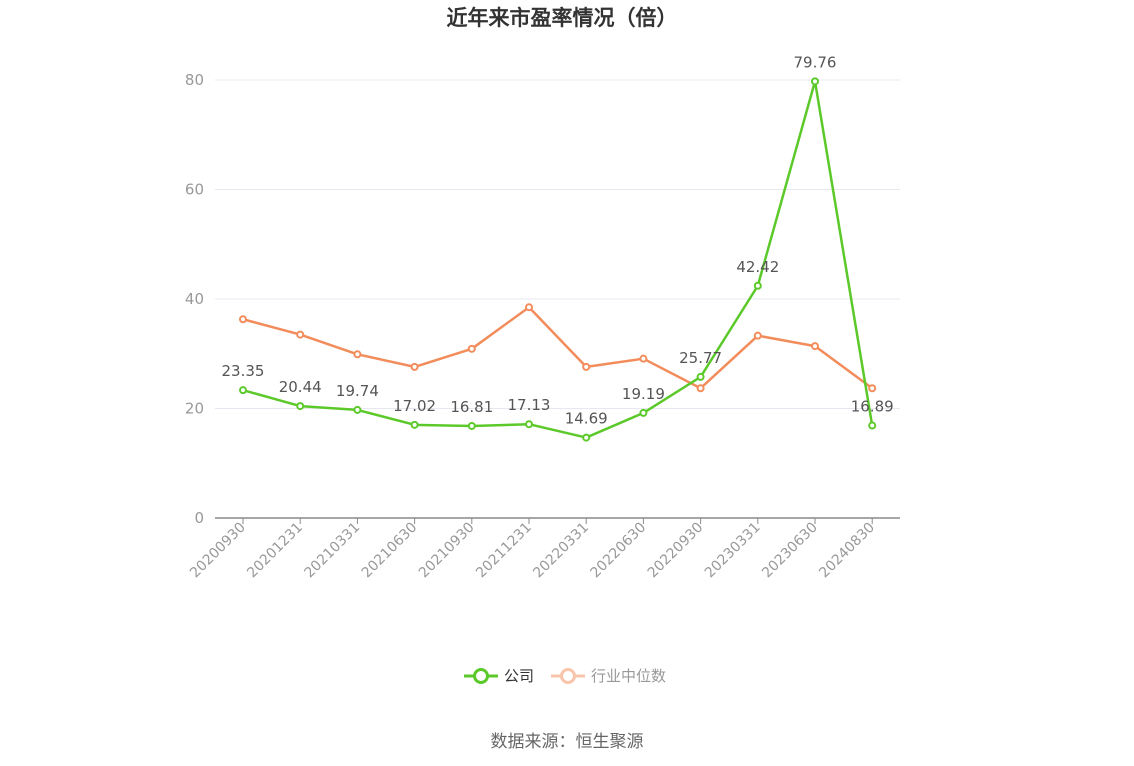 This screenshot has height=766, width=1134. Describe the element at coordinates (447, 551) in the screenshot. I see `x-tick-label: 20210930` at that location.